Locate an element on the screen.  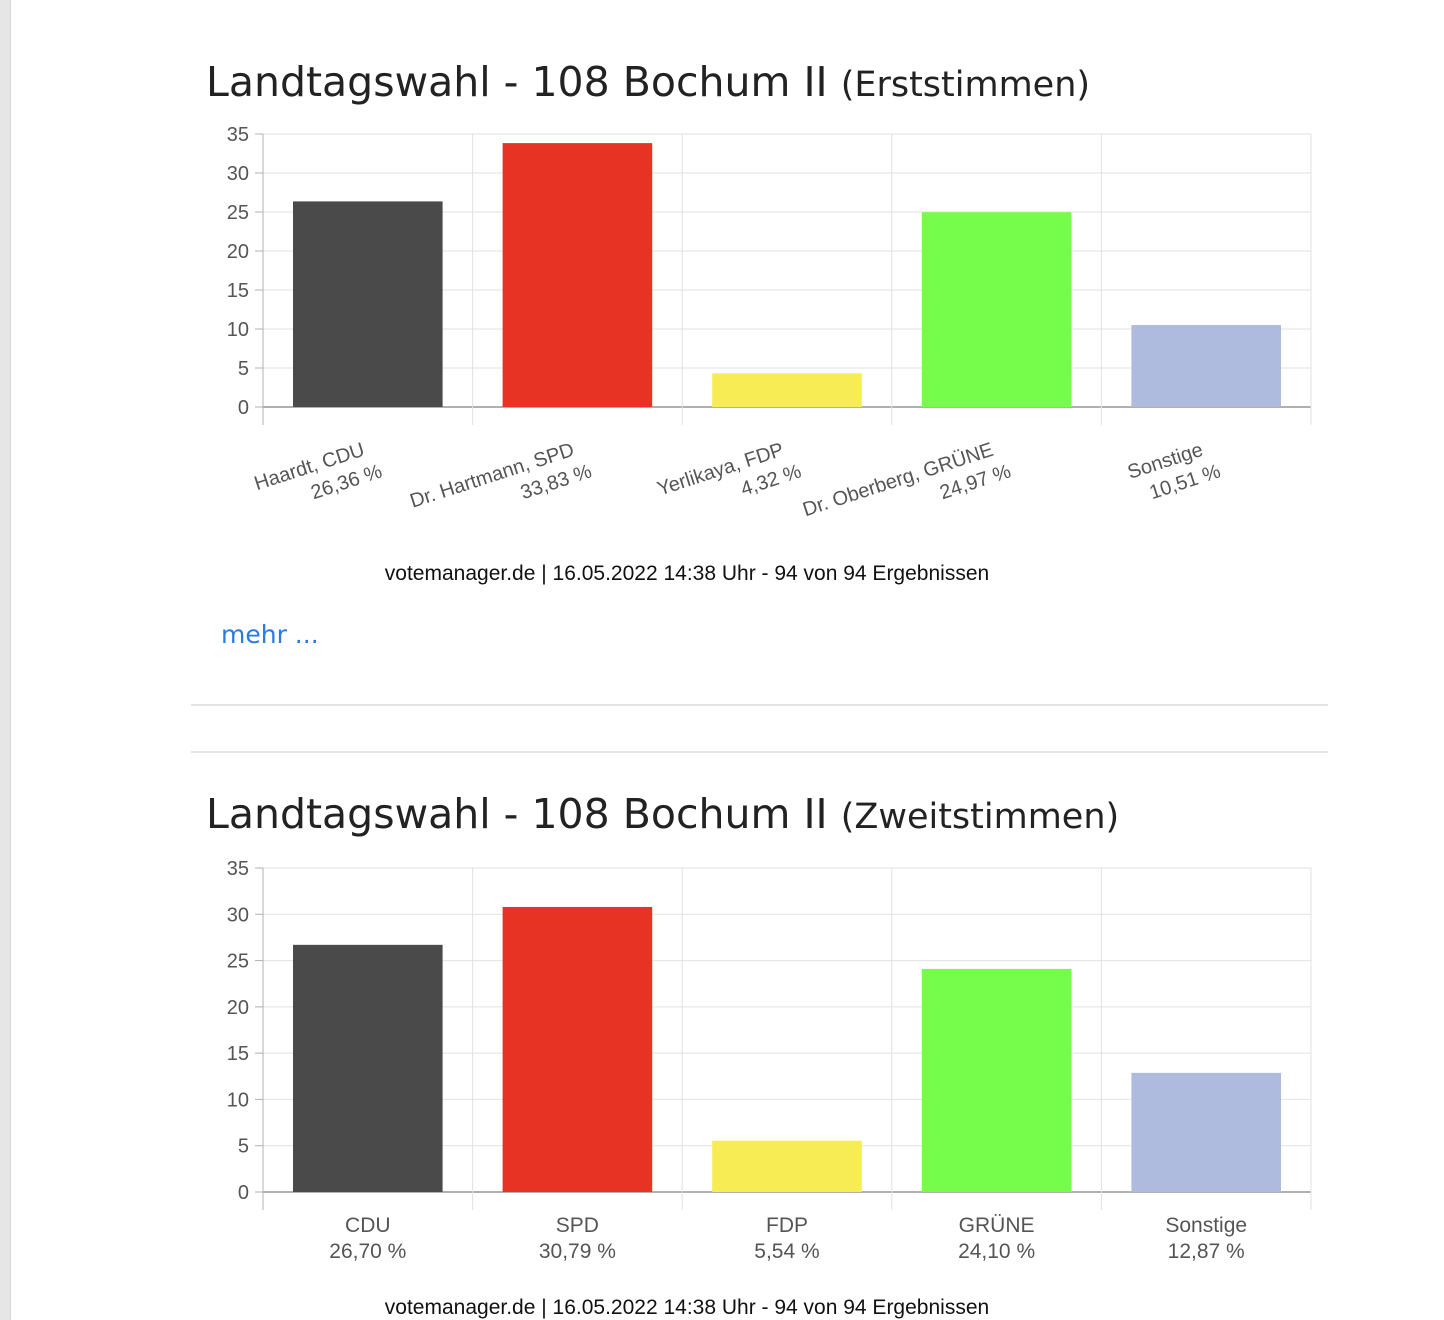
chart-title-subtitle: (Erststimmen) is located at coordinates (965, 85).